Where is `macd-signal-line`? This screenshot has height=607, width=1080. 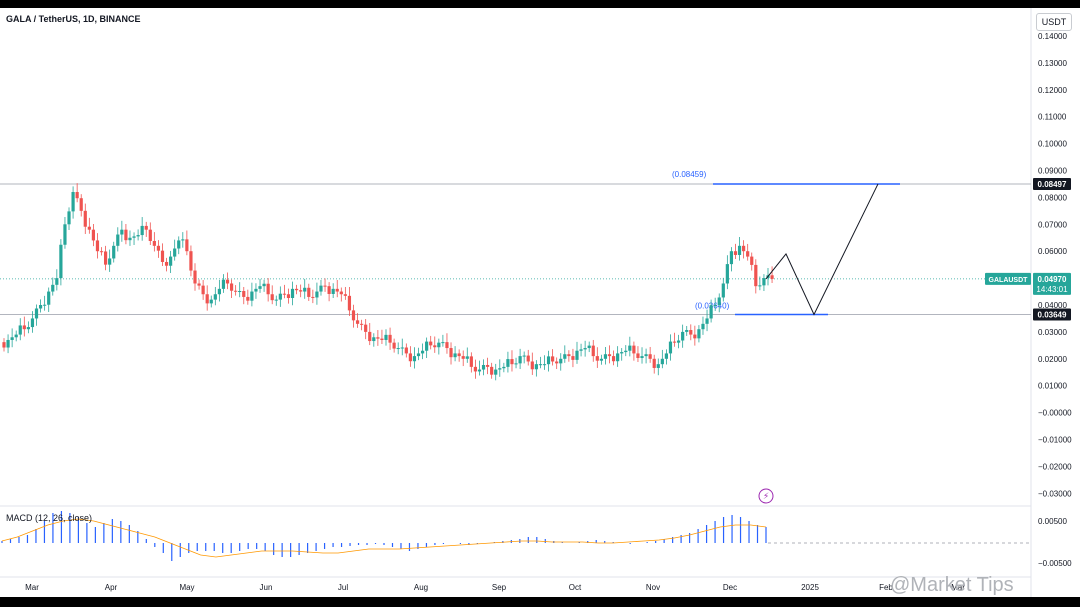 macd-signal-line is located at coordinates (384, 538).